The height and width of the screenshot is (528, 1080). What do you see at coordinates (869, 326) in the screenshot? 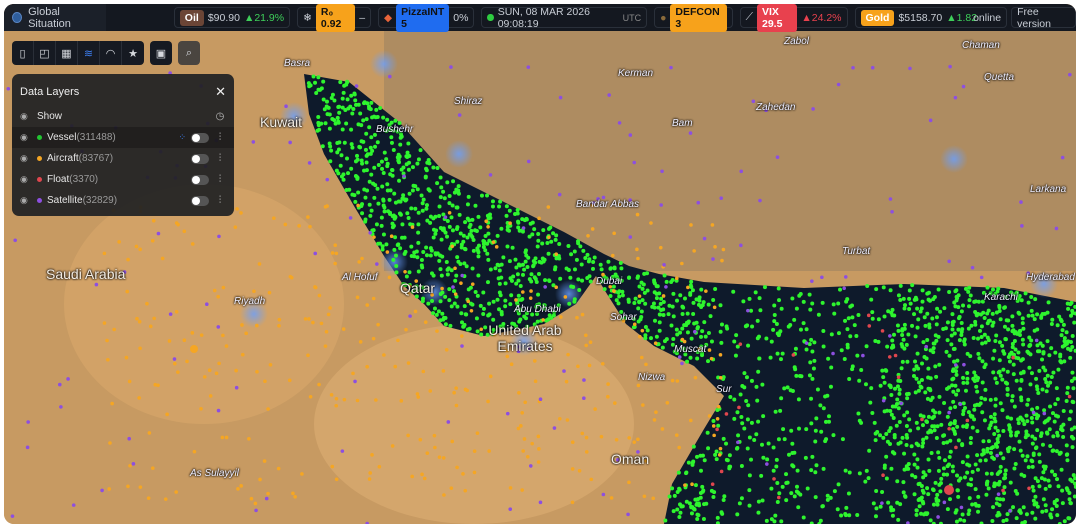
I see `float-marker` at bounding box center [869, 326].